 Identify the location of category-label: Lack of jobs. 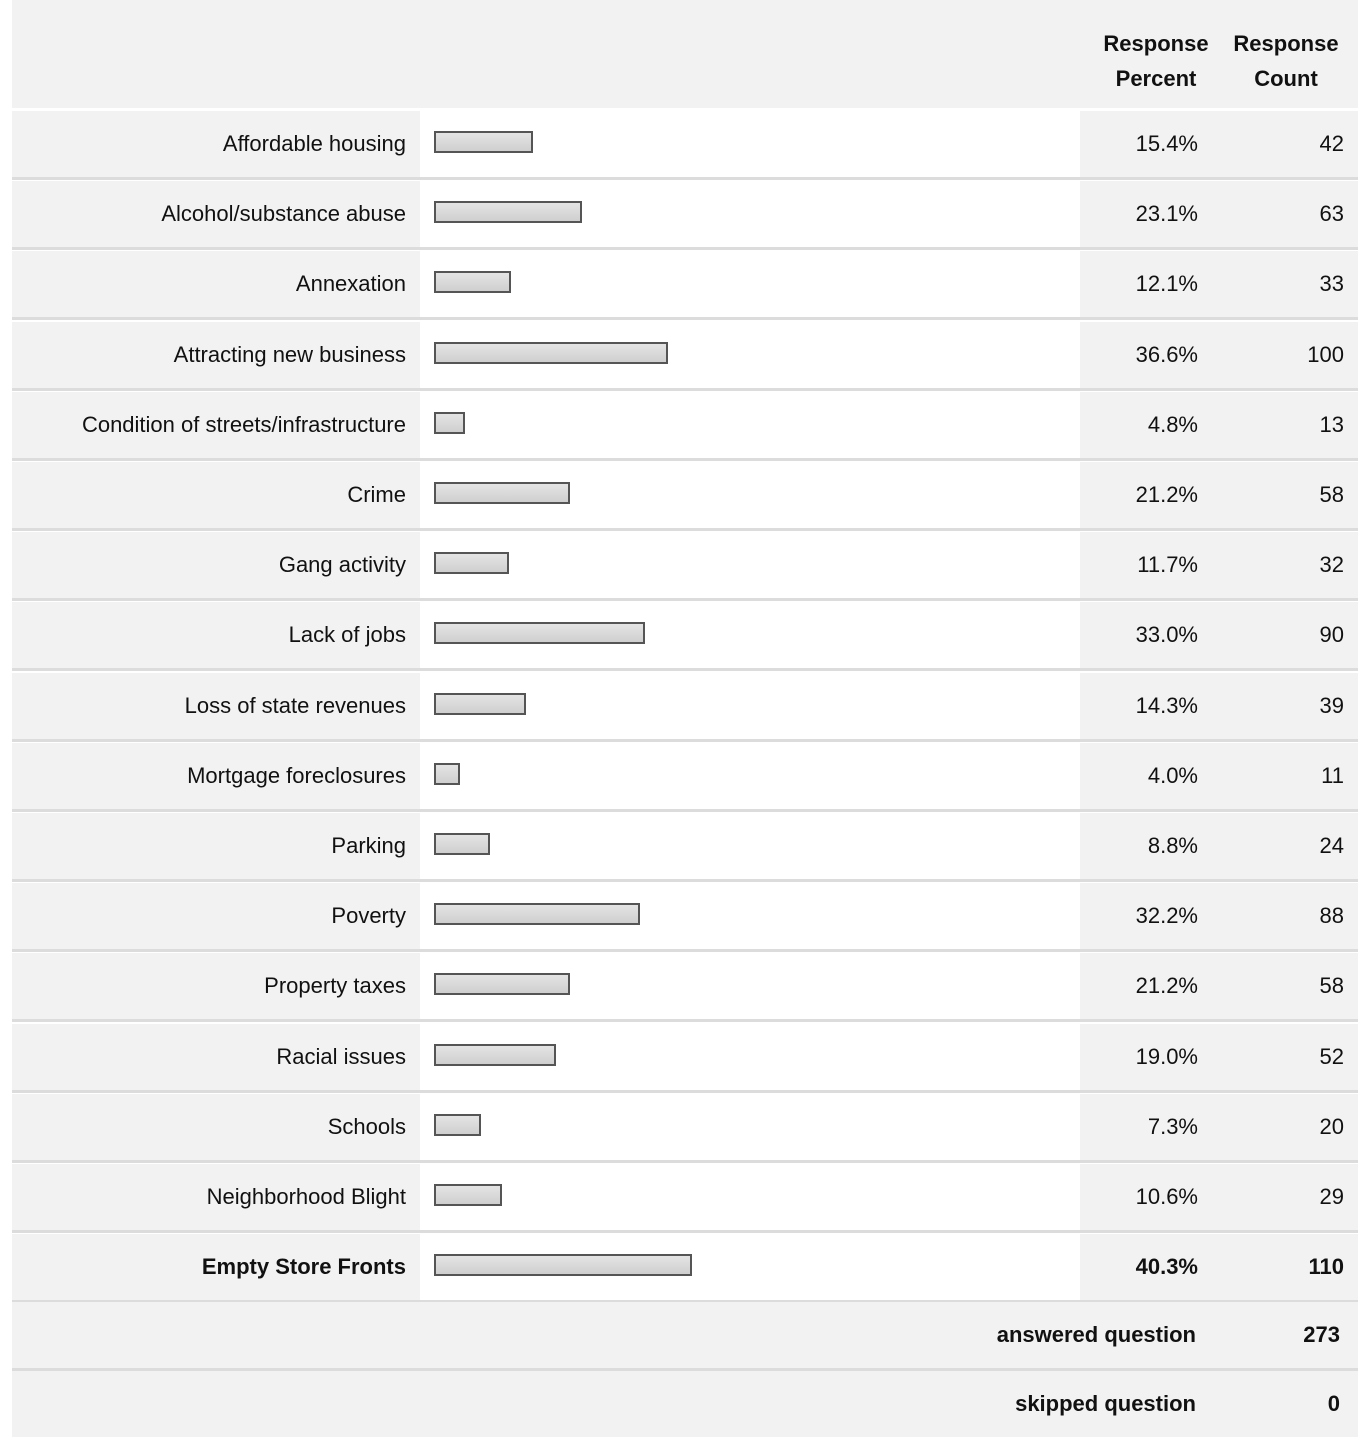
(347, 634).